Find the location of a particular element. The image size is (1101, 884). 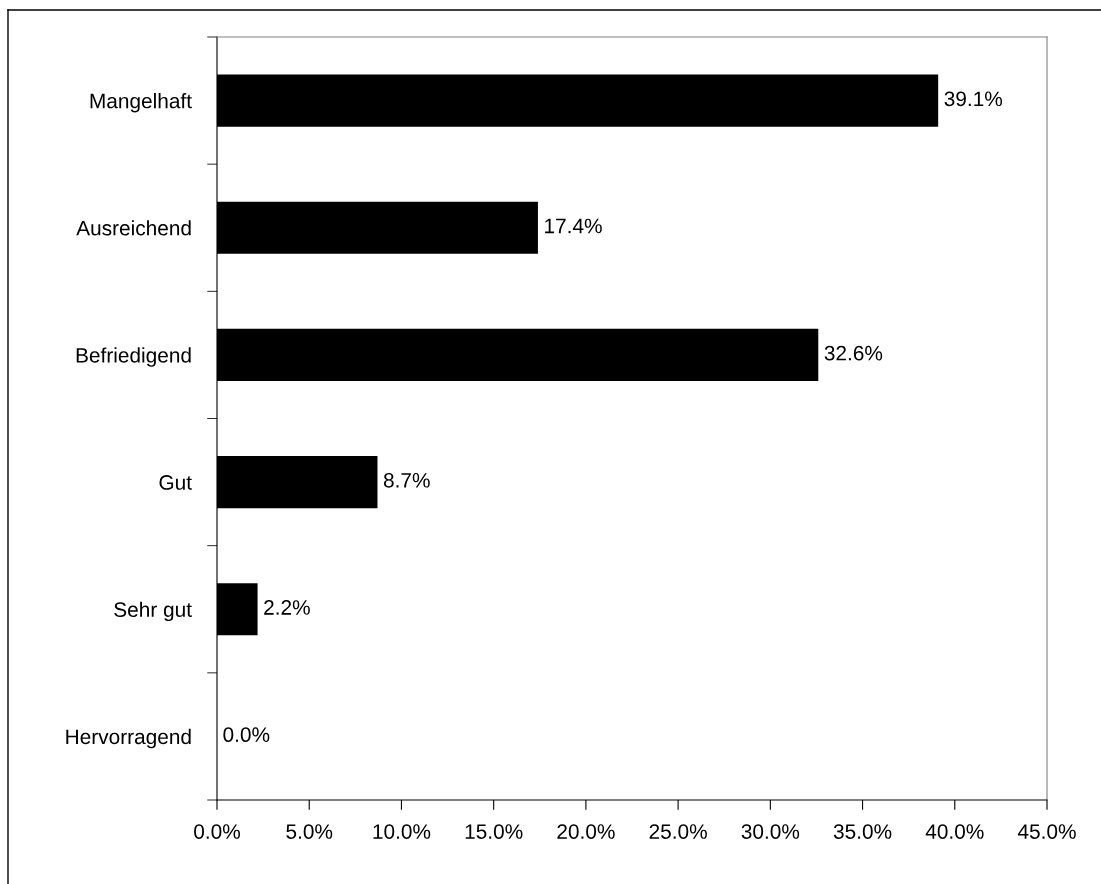

x-tick-label: 5.0% is located at coordinates (309, 831).